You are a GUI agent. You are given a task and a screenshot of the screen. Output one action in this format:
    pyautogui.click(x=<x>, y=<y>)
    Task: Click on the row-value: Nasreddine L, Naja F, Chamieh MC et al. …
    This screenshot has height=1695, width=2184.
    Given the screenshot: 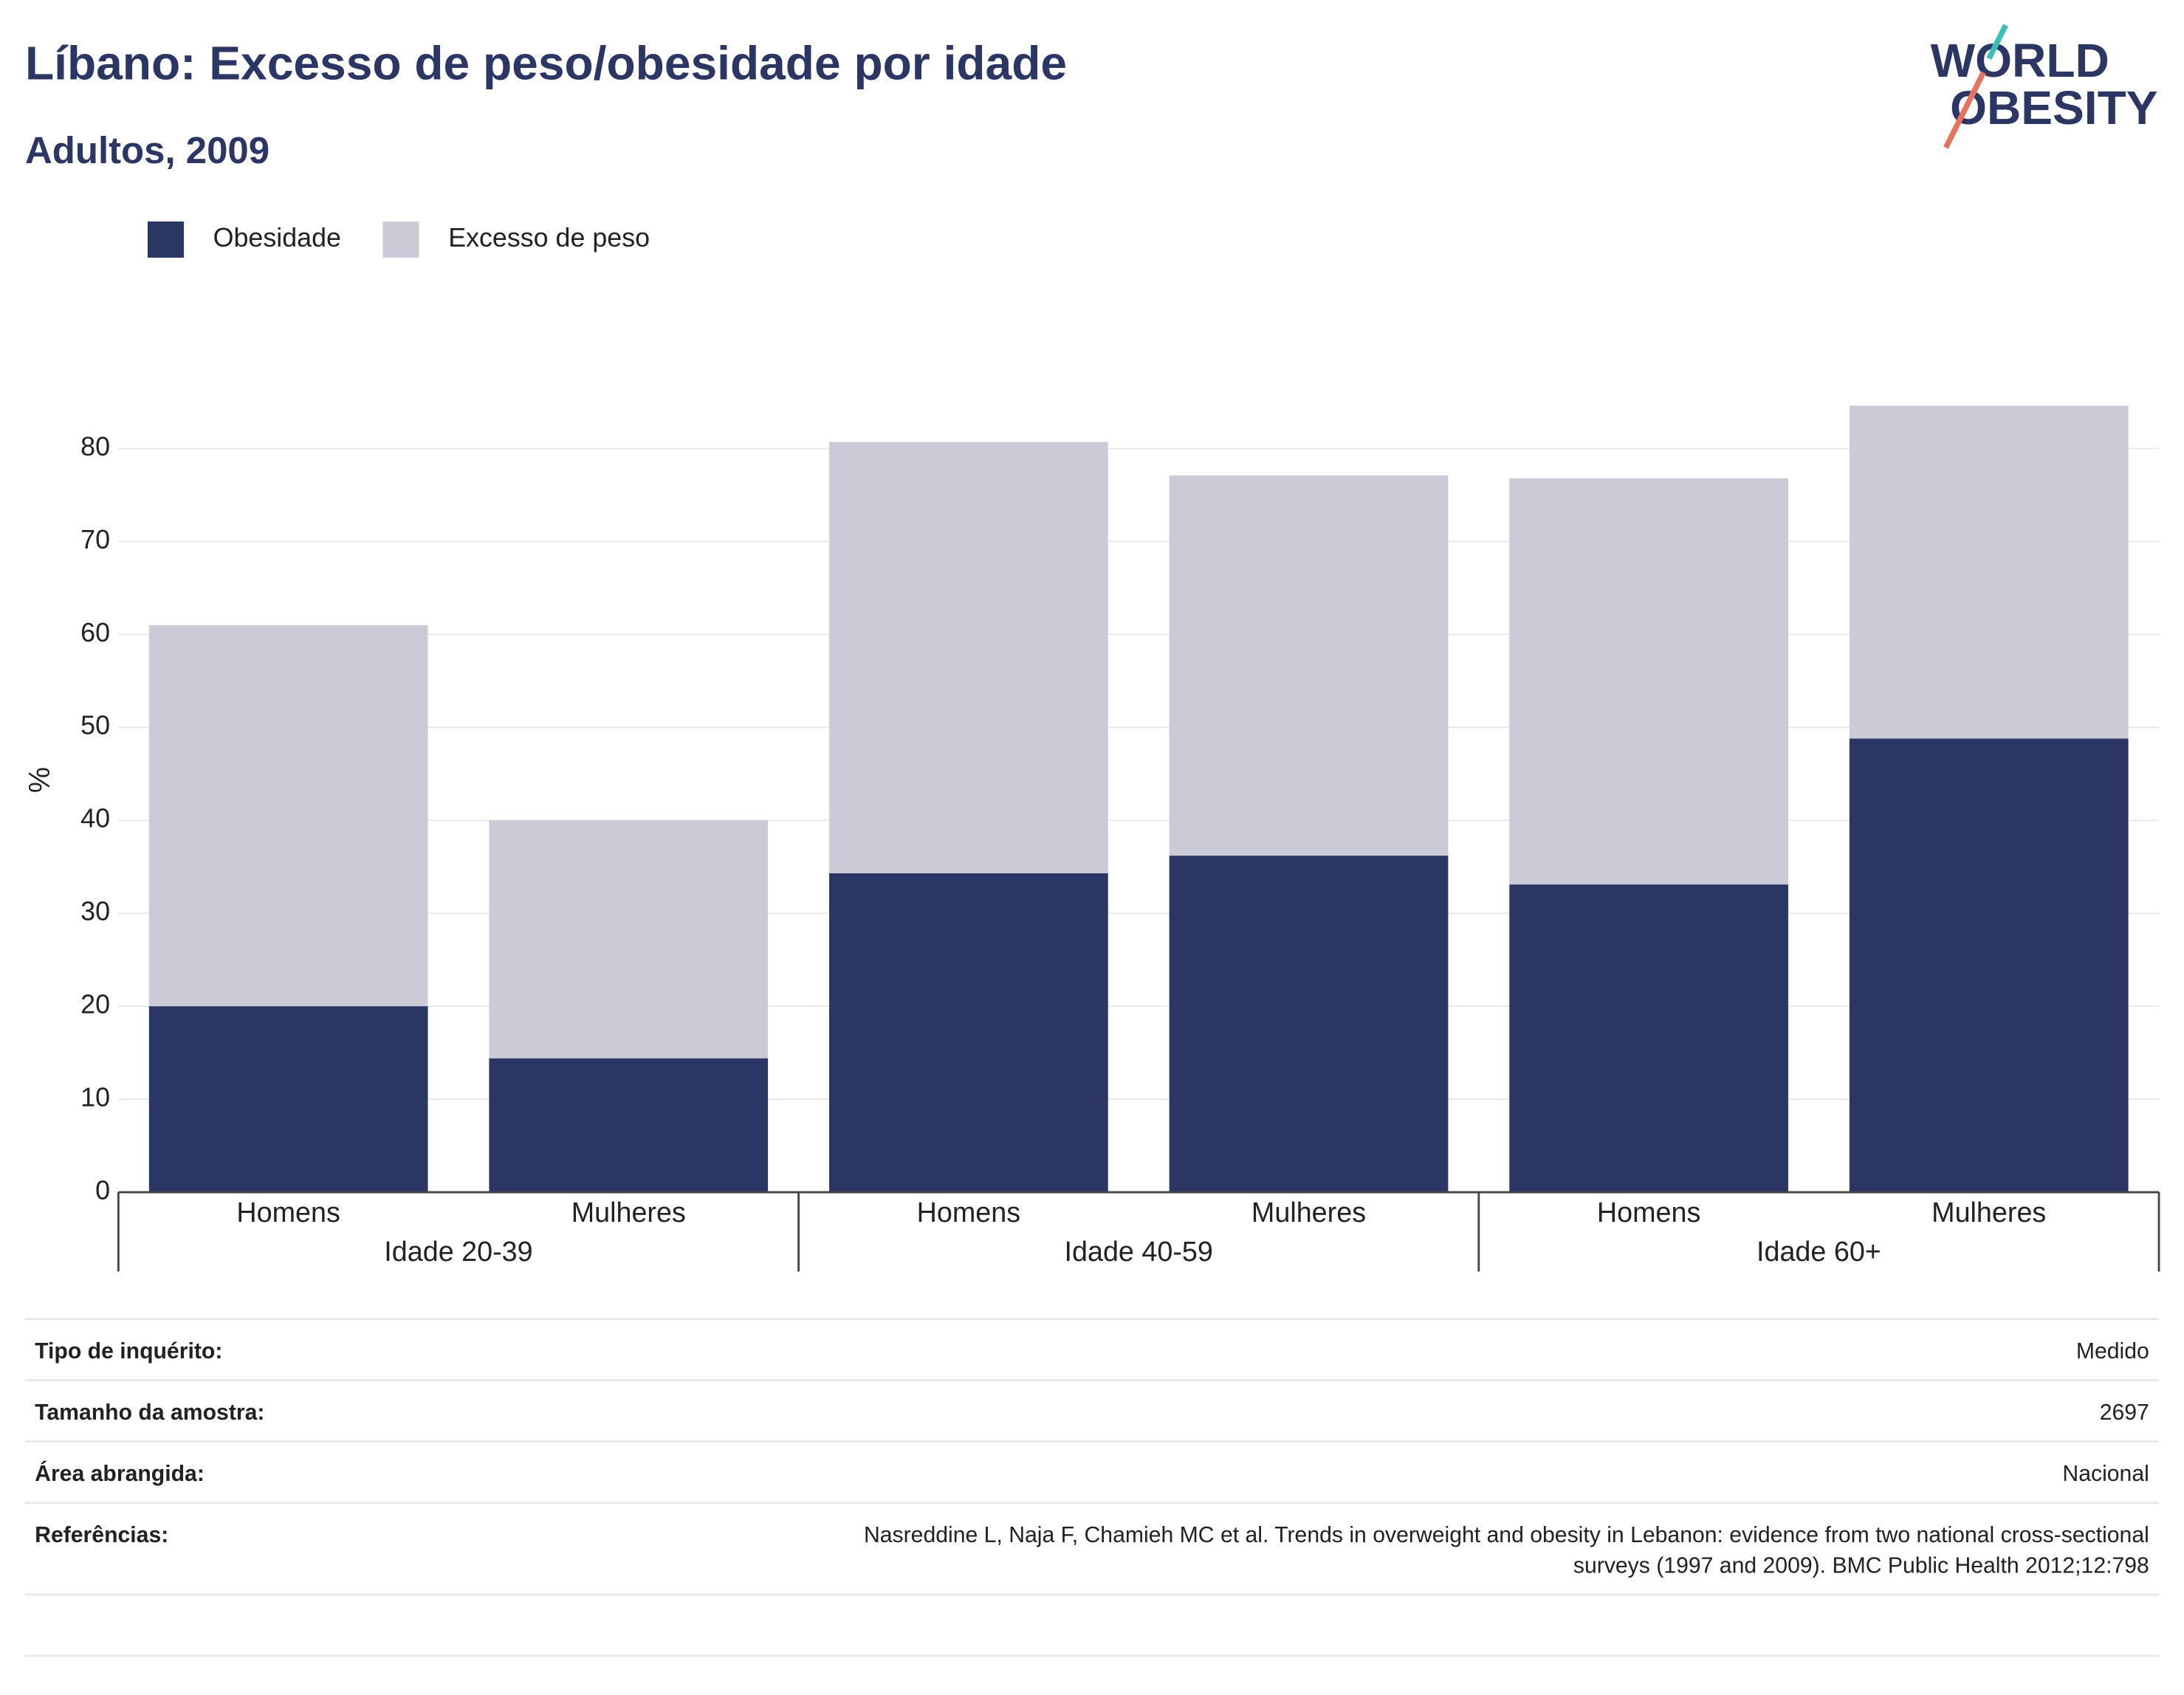 What is the action you would take?
    pyautogui.click(x=1507, y=1535)
    